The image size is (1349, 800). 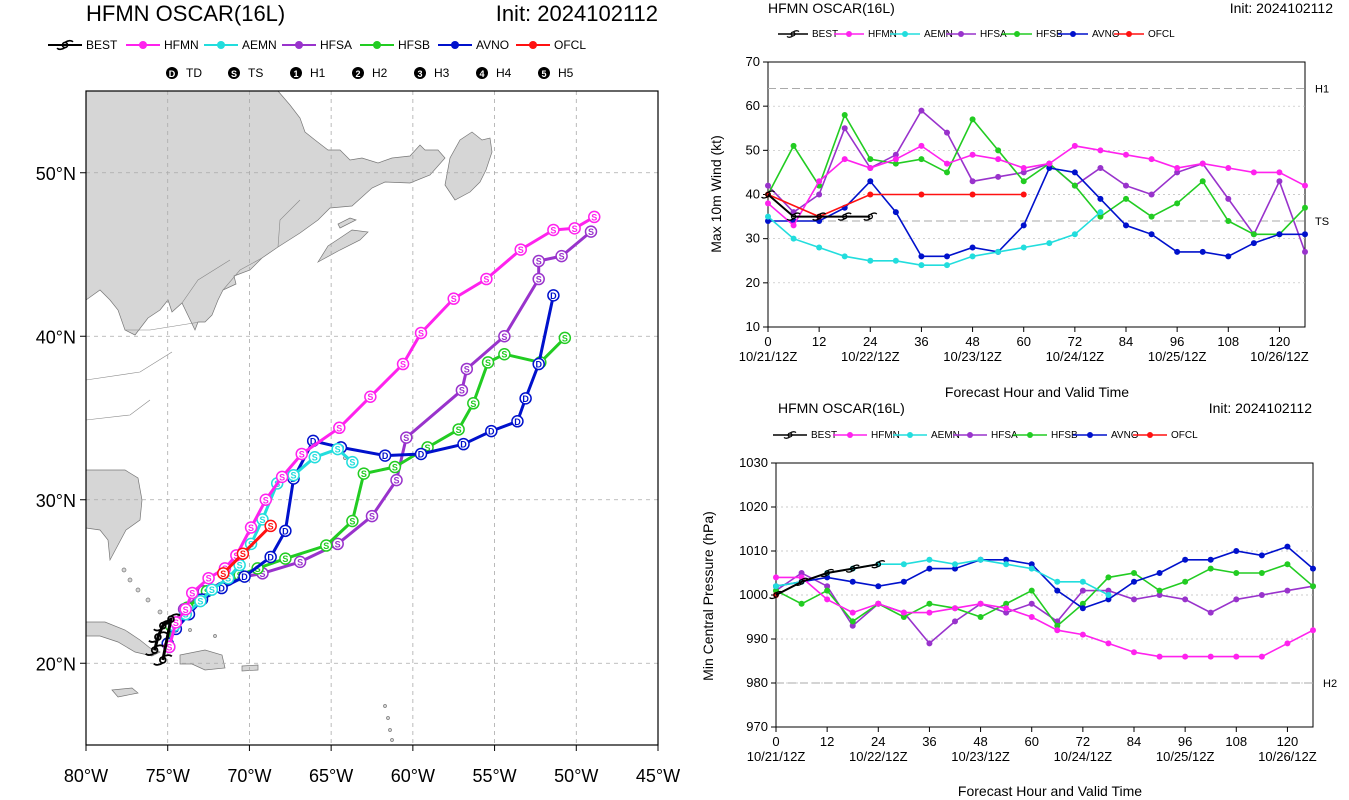 What do you see at coordinates (125, 692) in the screenshot?
I see `jamaica-land` at bounding box center [125, 692].